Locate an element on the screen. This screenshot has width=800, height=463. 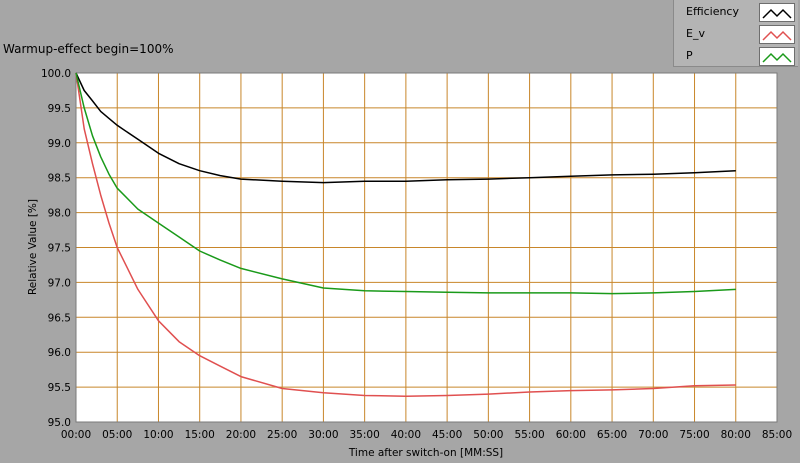
legend-swatch-e-v is located at coordinates (777, 34).